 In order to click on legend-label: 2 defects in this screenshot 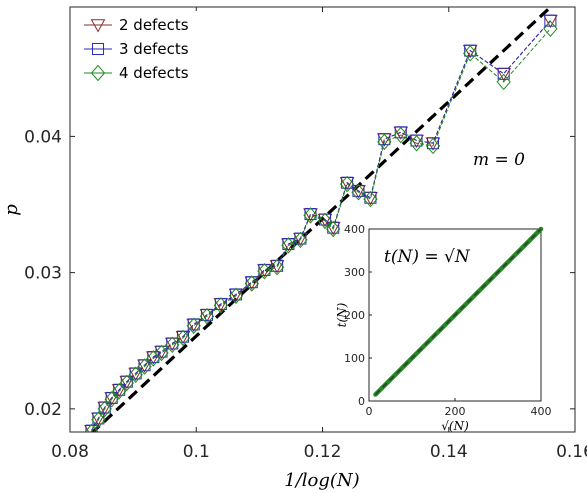, I will do `click(154, 25)`.